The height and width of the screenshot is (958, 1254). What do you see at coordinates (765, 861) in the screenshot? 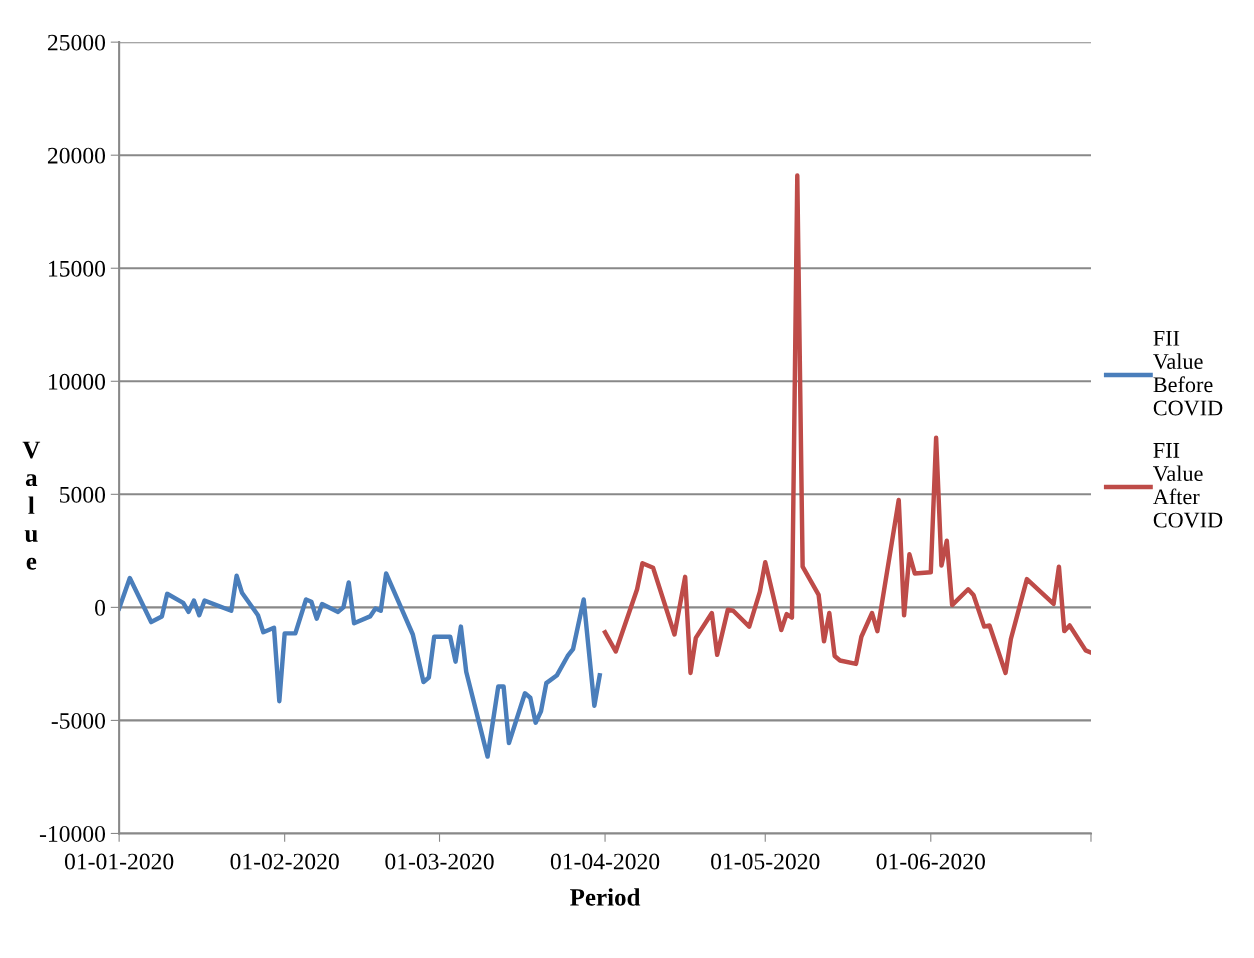
I see `x-tick-label: 01-05-2020` at bounding box center [765, 861].